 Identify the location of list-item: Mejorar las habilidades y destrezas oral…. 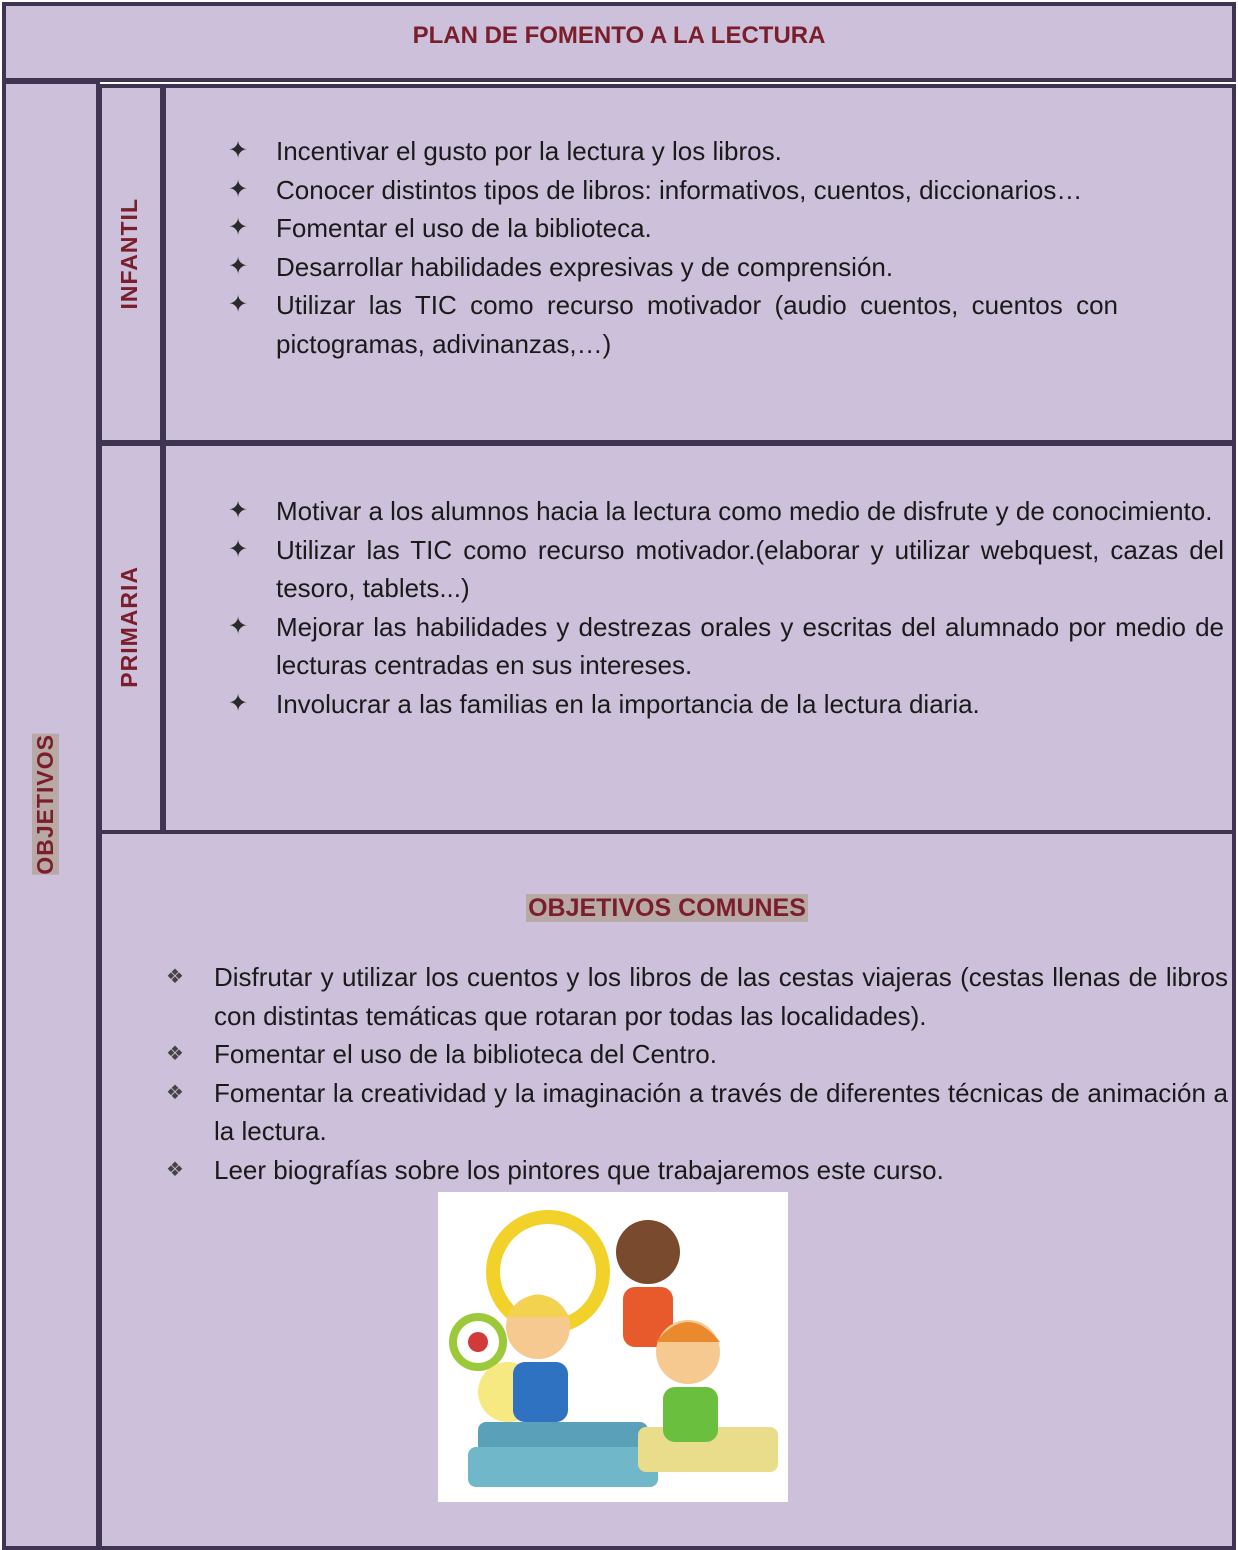
(726, 646).